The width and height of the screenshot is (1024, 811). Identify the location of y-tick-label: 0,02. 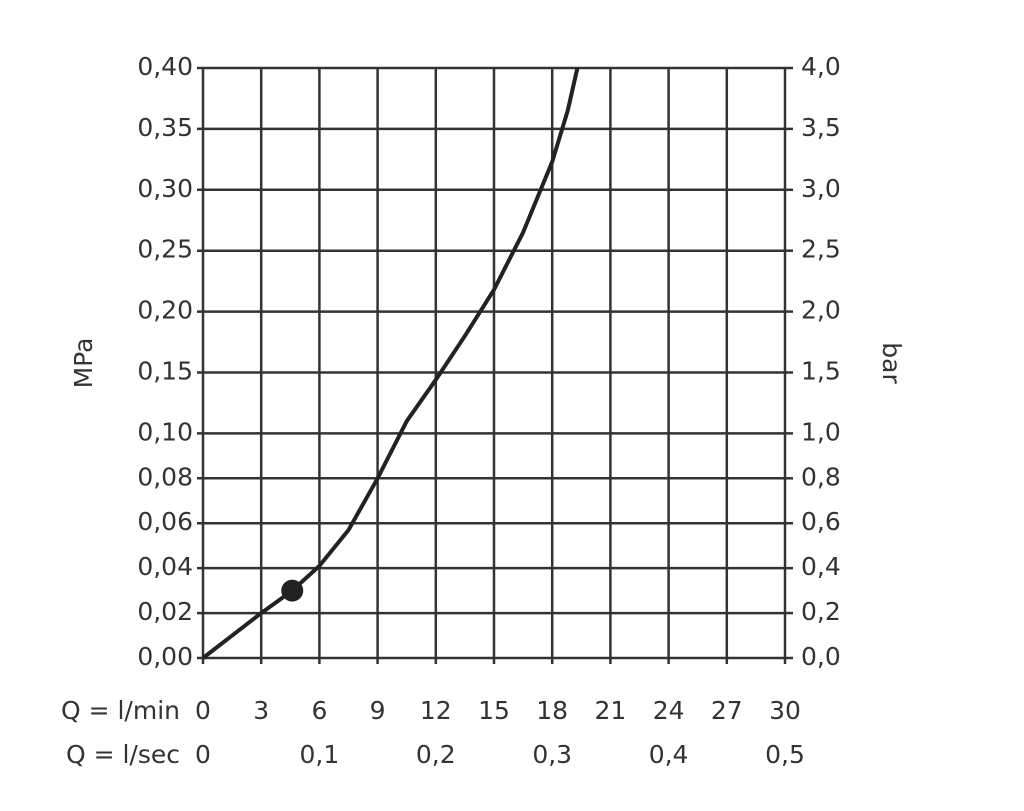
(165, 611).